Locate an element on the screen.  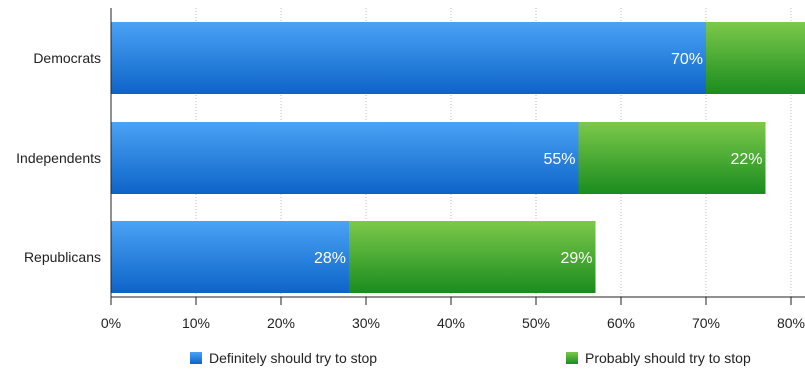
x-tick-label: 50% is located at coordinates (536, 323).